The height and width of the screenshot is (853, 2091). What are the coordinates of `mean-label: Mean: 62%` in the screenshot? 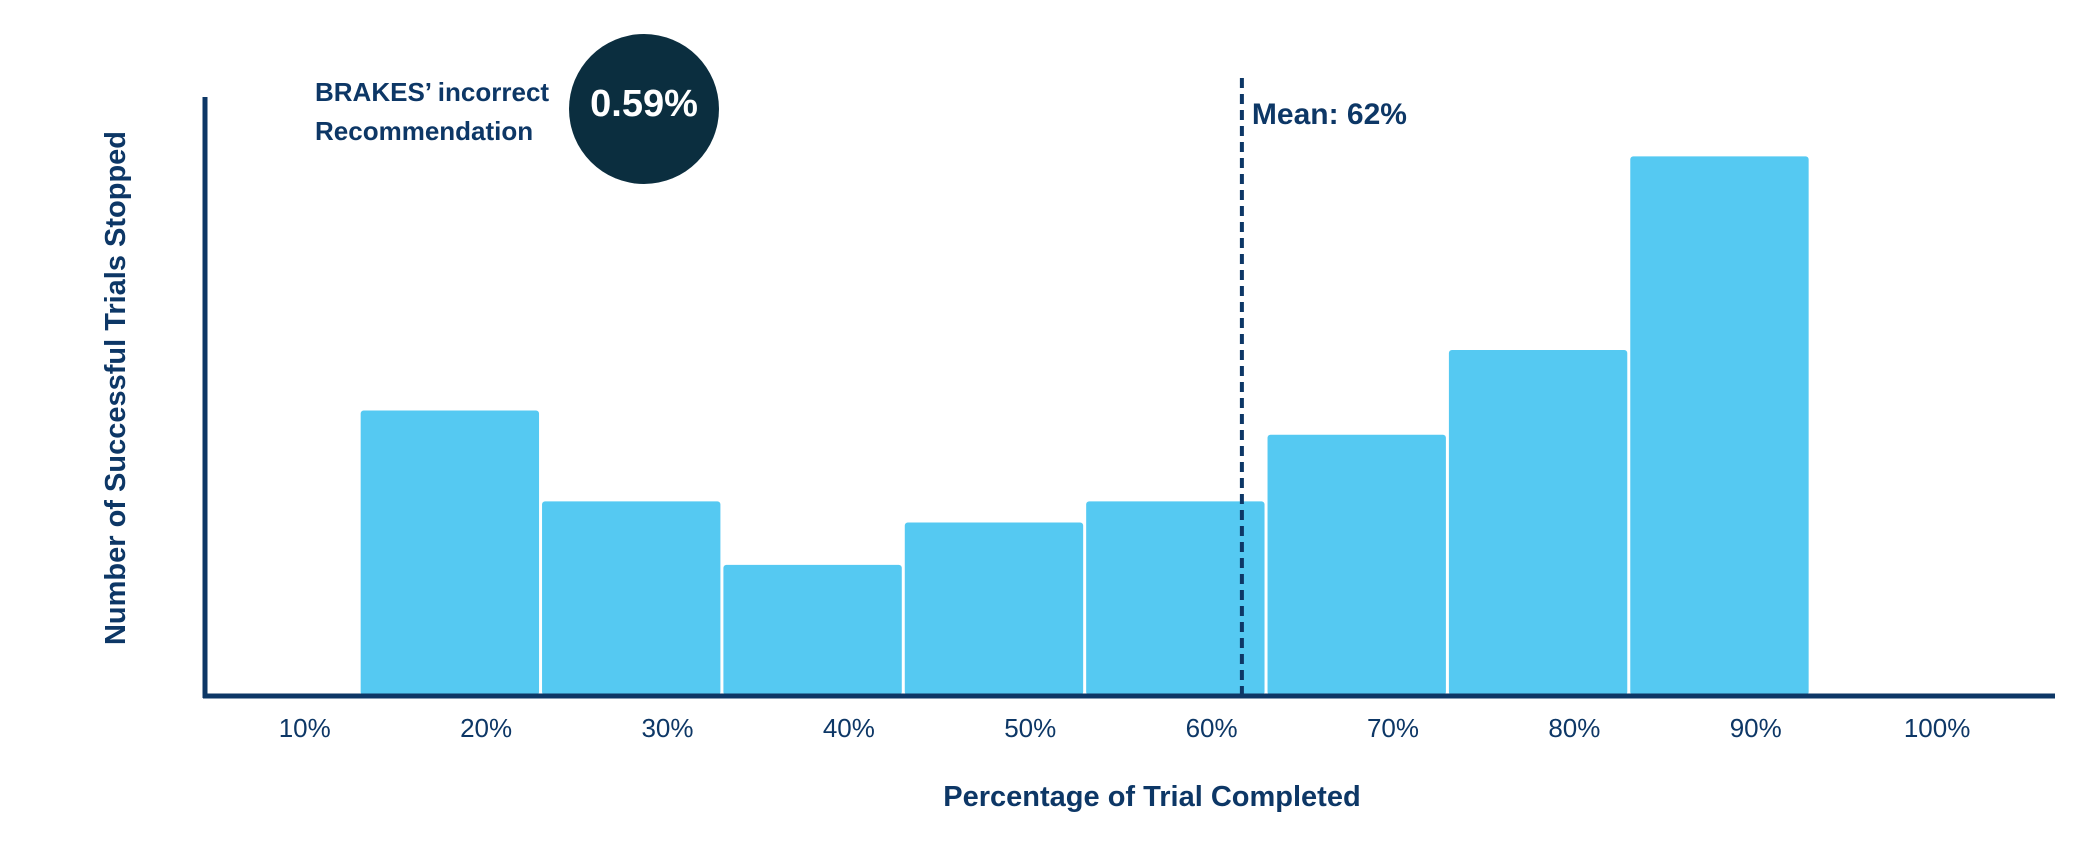 It's located at (1329, 114).